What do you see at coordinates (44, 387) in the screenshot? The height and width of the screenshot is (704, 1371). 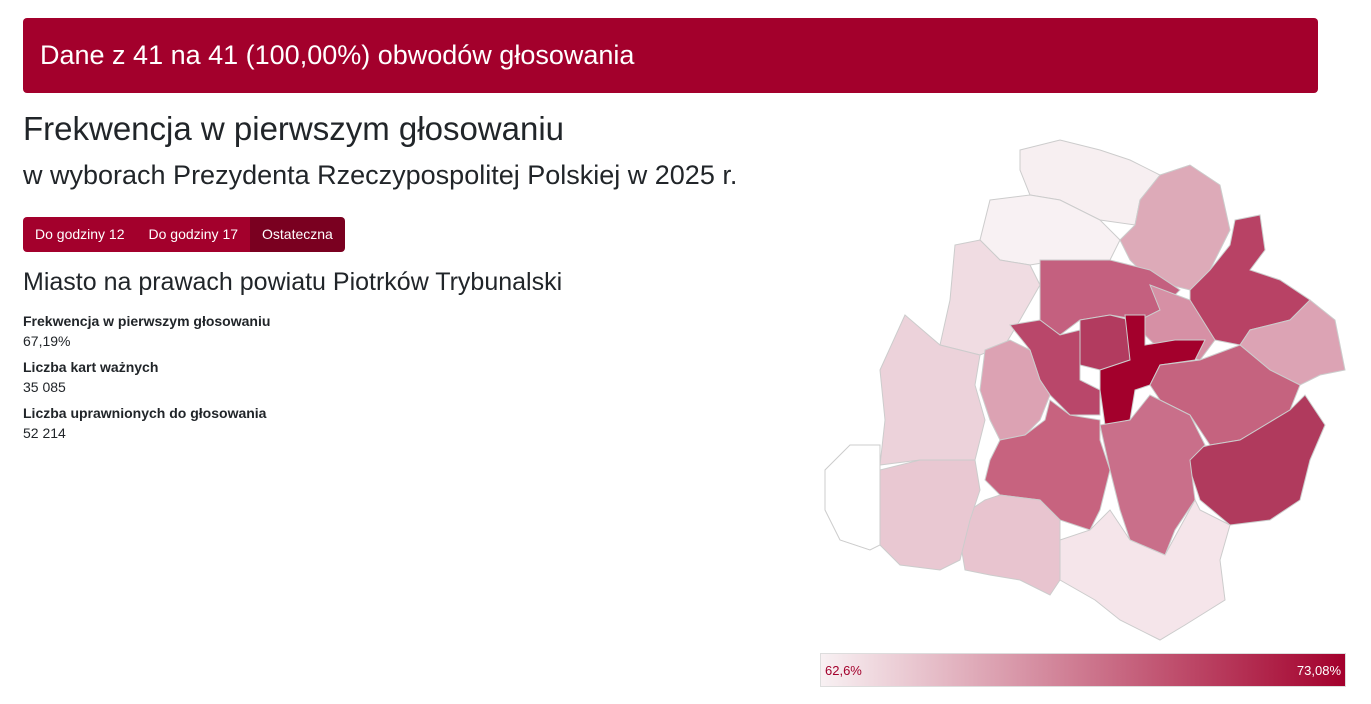 I see `stat-value: 35 085` at bounding box center [44, 387].